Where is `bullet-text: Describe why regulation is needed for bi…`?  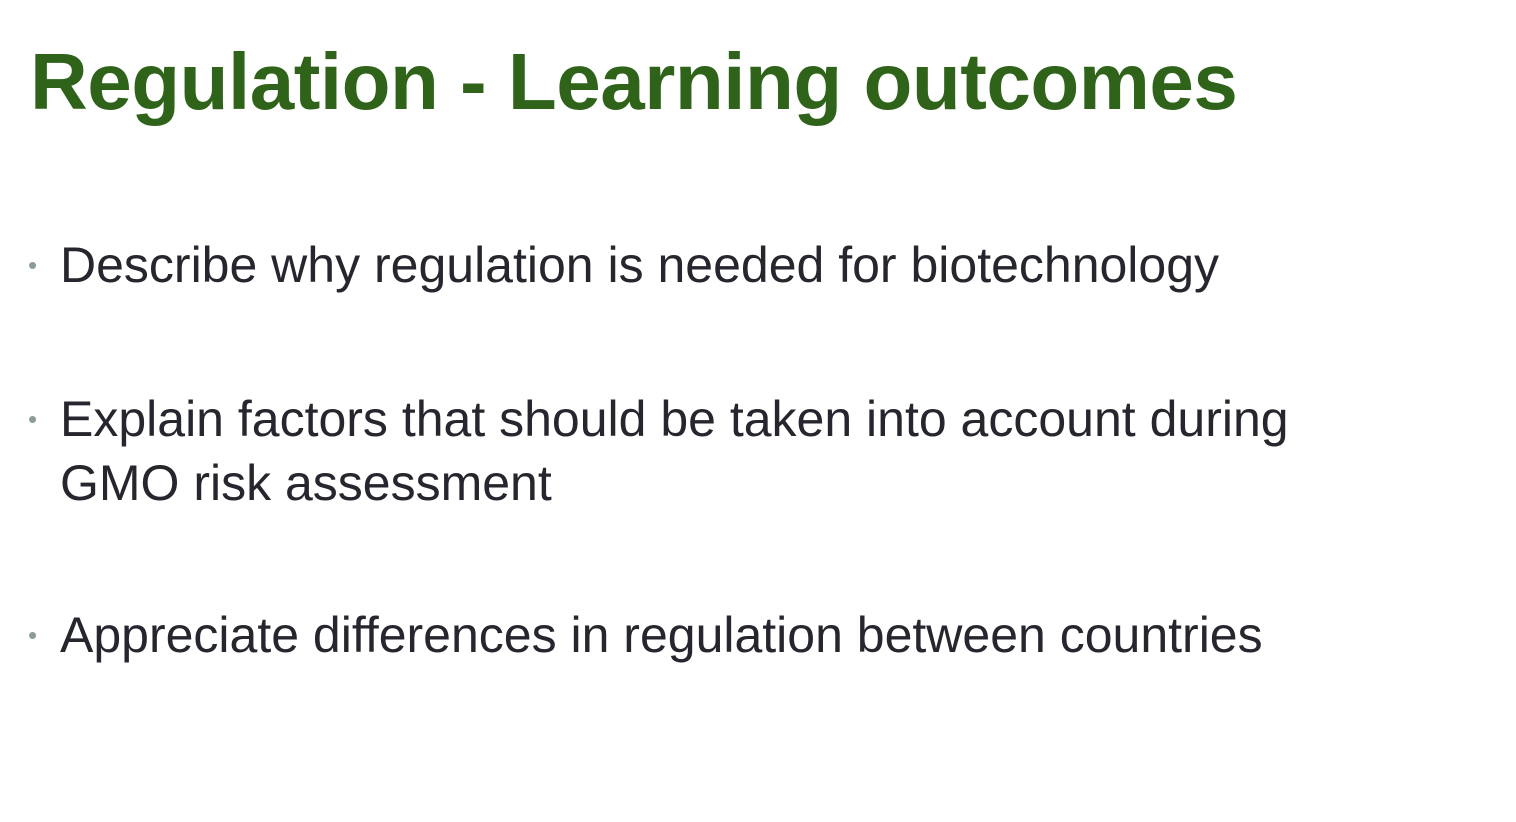
bullet-text: Describe why regulation is needed for bi… is located at coordinates (640, 265).